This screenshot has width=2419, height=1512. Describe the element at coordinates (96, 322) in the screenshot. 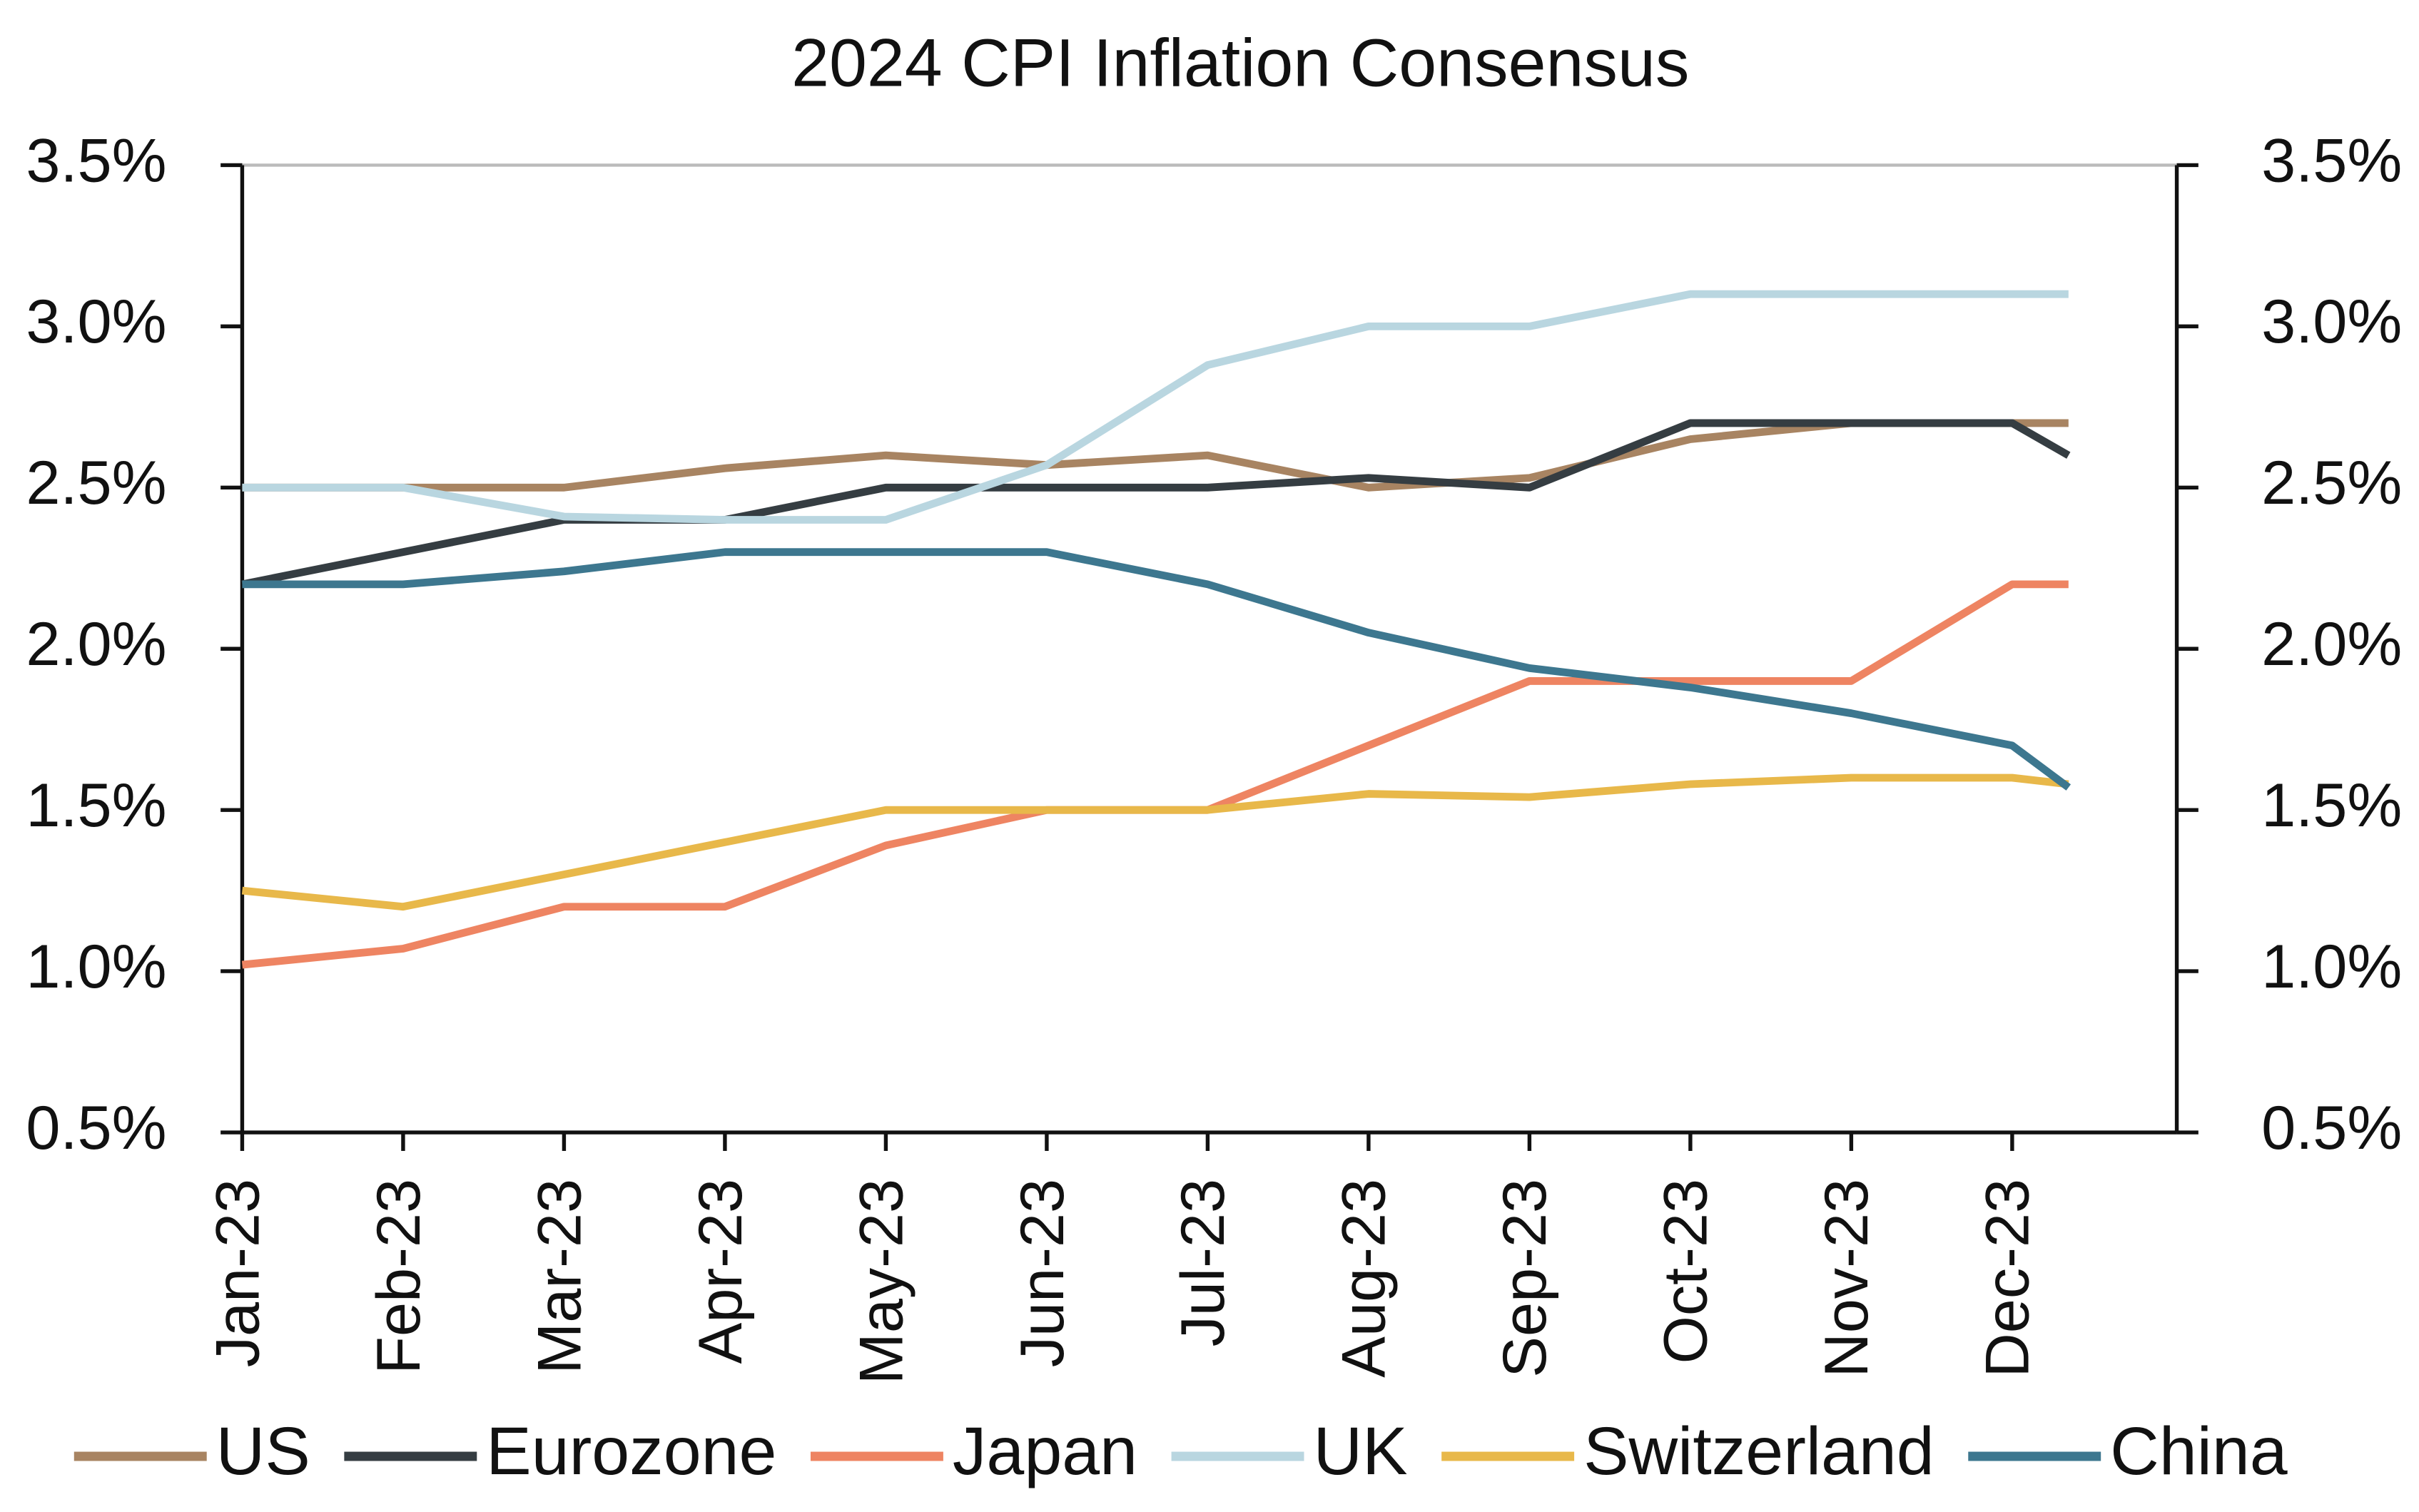

I see `y-tick-label: 3.0%` at that location.